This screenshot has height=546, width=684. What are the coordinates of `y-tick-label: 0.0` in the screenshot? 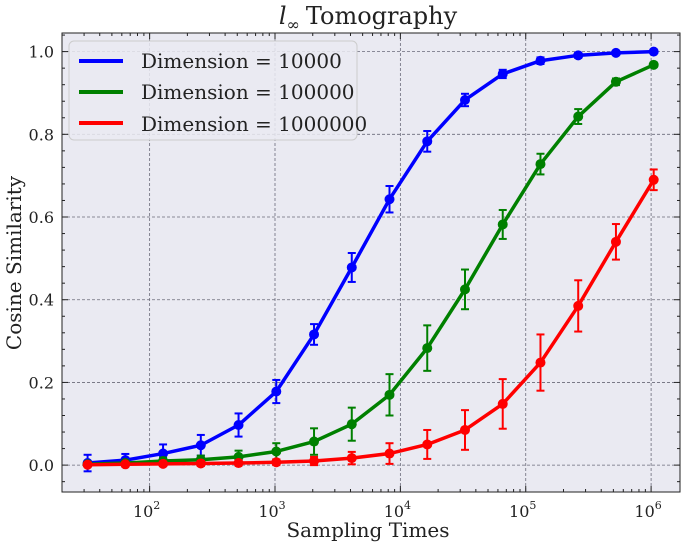 It's located at (41, 465).